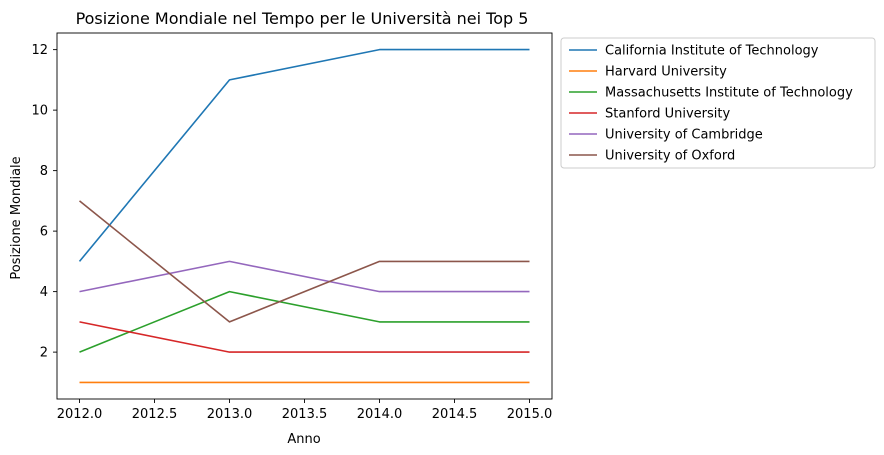 This screenshot has width=884, height=455. What do you see at coordinates (230, 414) in the screenshot?
I see `x-tick-label: 2013.0` at bounding box center [230, 414].